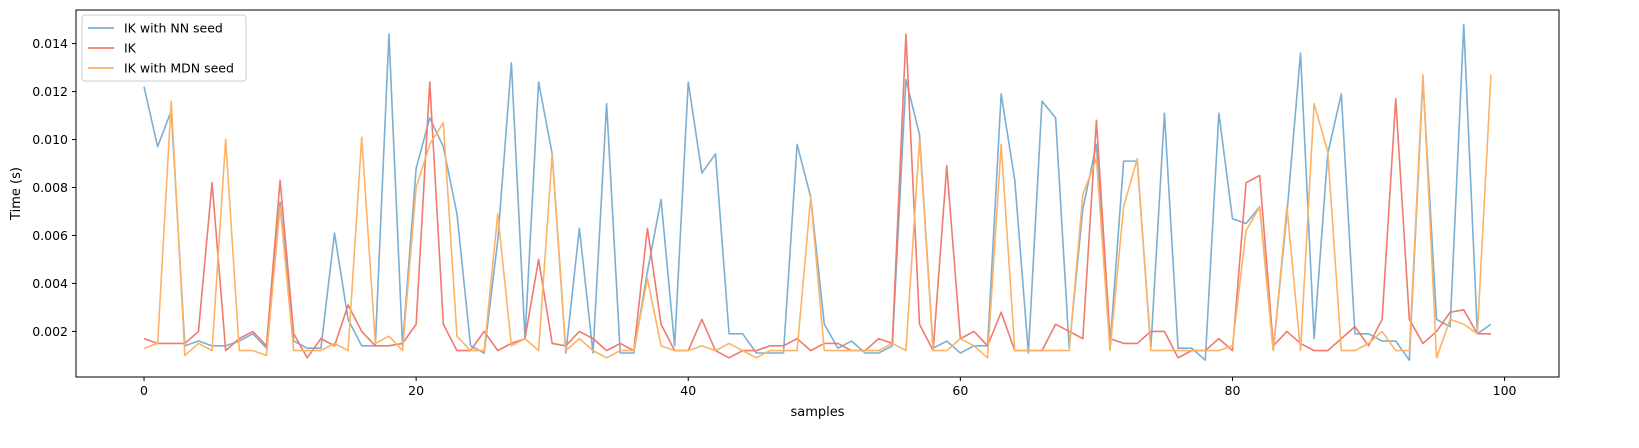 This screenshot has width=1639, height=448. Describe the element at coordinates (16, 194) in the screenshot. I see `y-axis-label: Time (s)` at that location.